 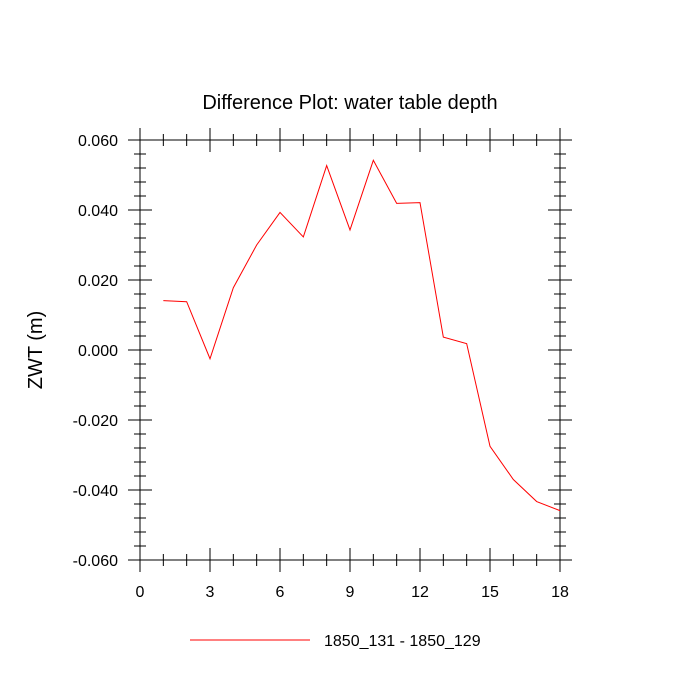 What do you see at coordinates (95, 491) in the screenshot?
I see `y-tick-label: -0.040` at bounding box center [95, 491].